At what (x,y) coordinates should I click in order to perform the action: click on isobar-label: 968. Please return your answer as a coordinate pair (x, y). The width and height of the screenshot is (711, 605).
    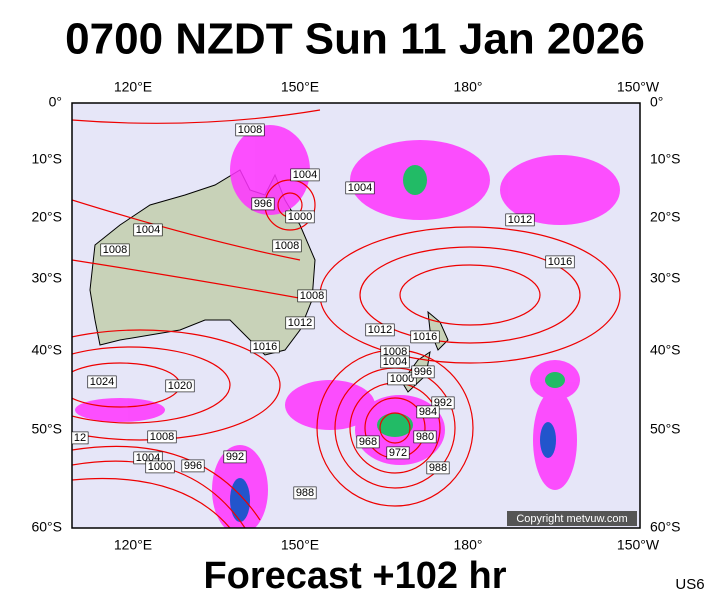
    Looking at the image, I should click on (368, 442).